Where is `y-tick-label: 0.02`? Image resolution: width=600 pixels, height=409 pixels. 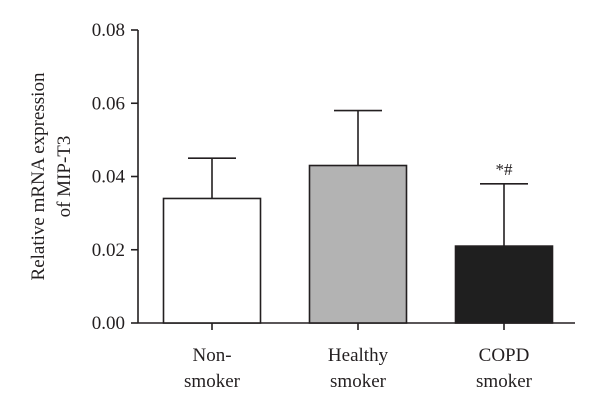 y-tick-label: 0.02 is located at coordinates (108, 250).